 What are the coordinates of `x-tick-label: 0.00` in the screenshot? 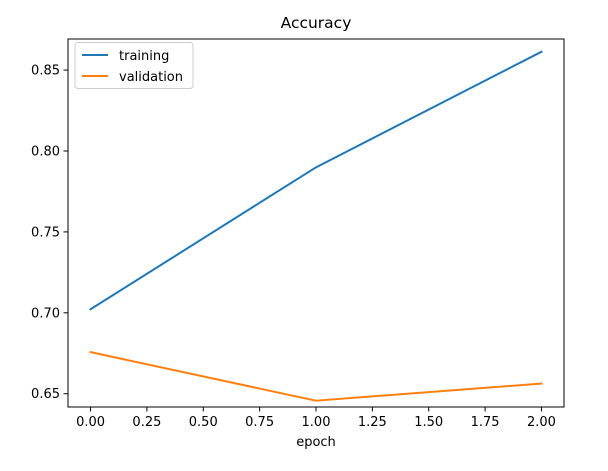 It's located at (90, 422).